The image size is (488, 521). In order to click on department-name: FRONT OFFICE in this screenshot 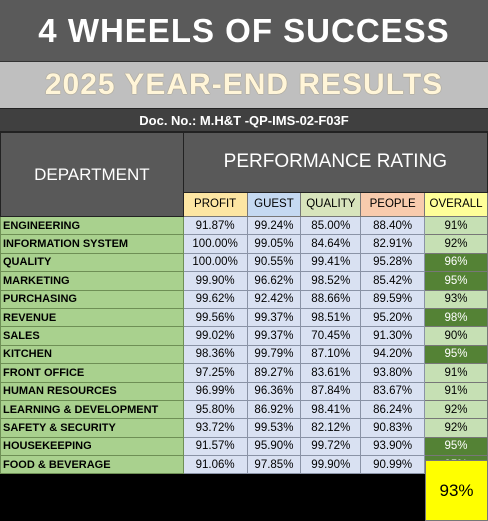, I will do `click(92, 373)`.